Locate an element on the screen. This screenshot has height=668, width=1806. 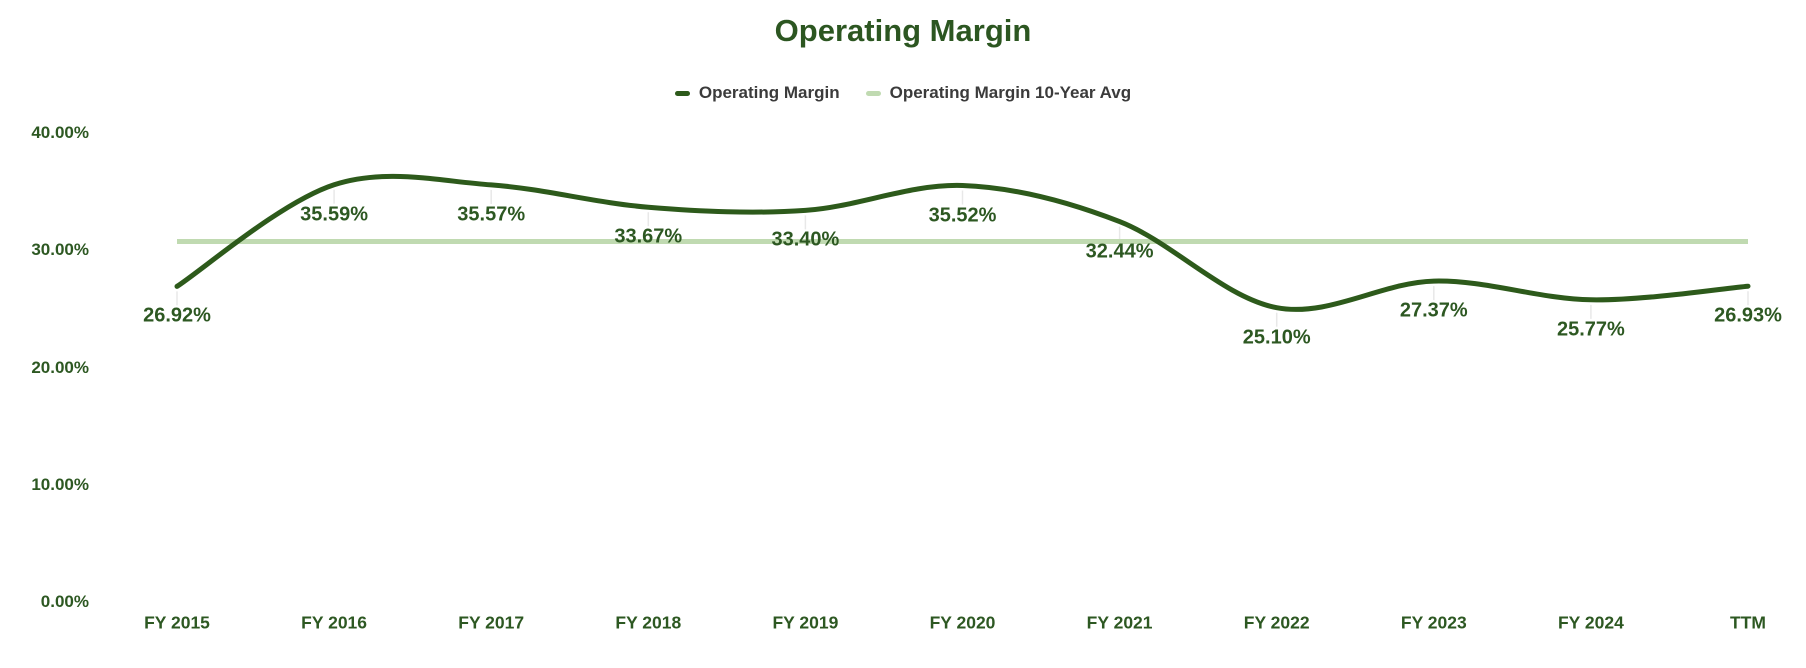
x-axis-tick-label: FY 2019 is located at coordinates (805, 622).